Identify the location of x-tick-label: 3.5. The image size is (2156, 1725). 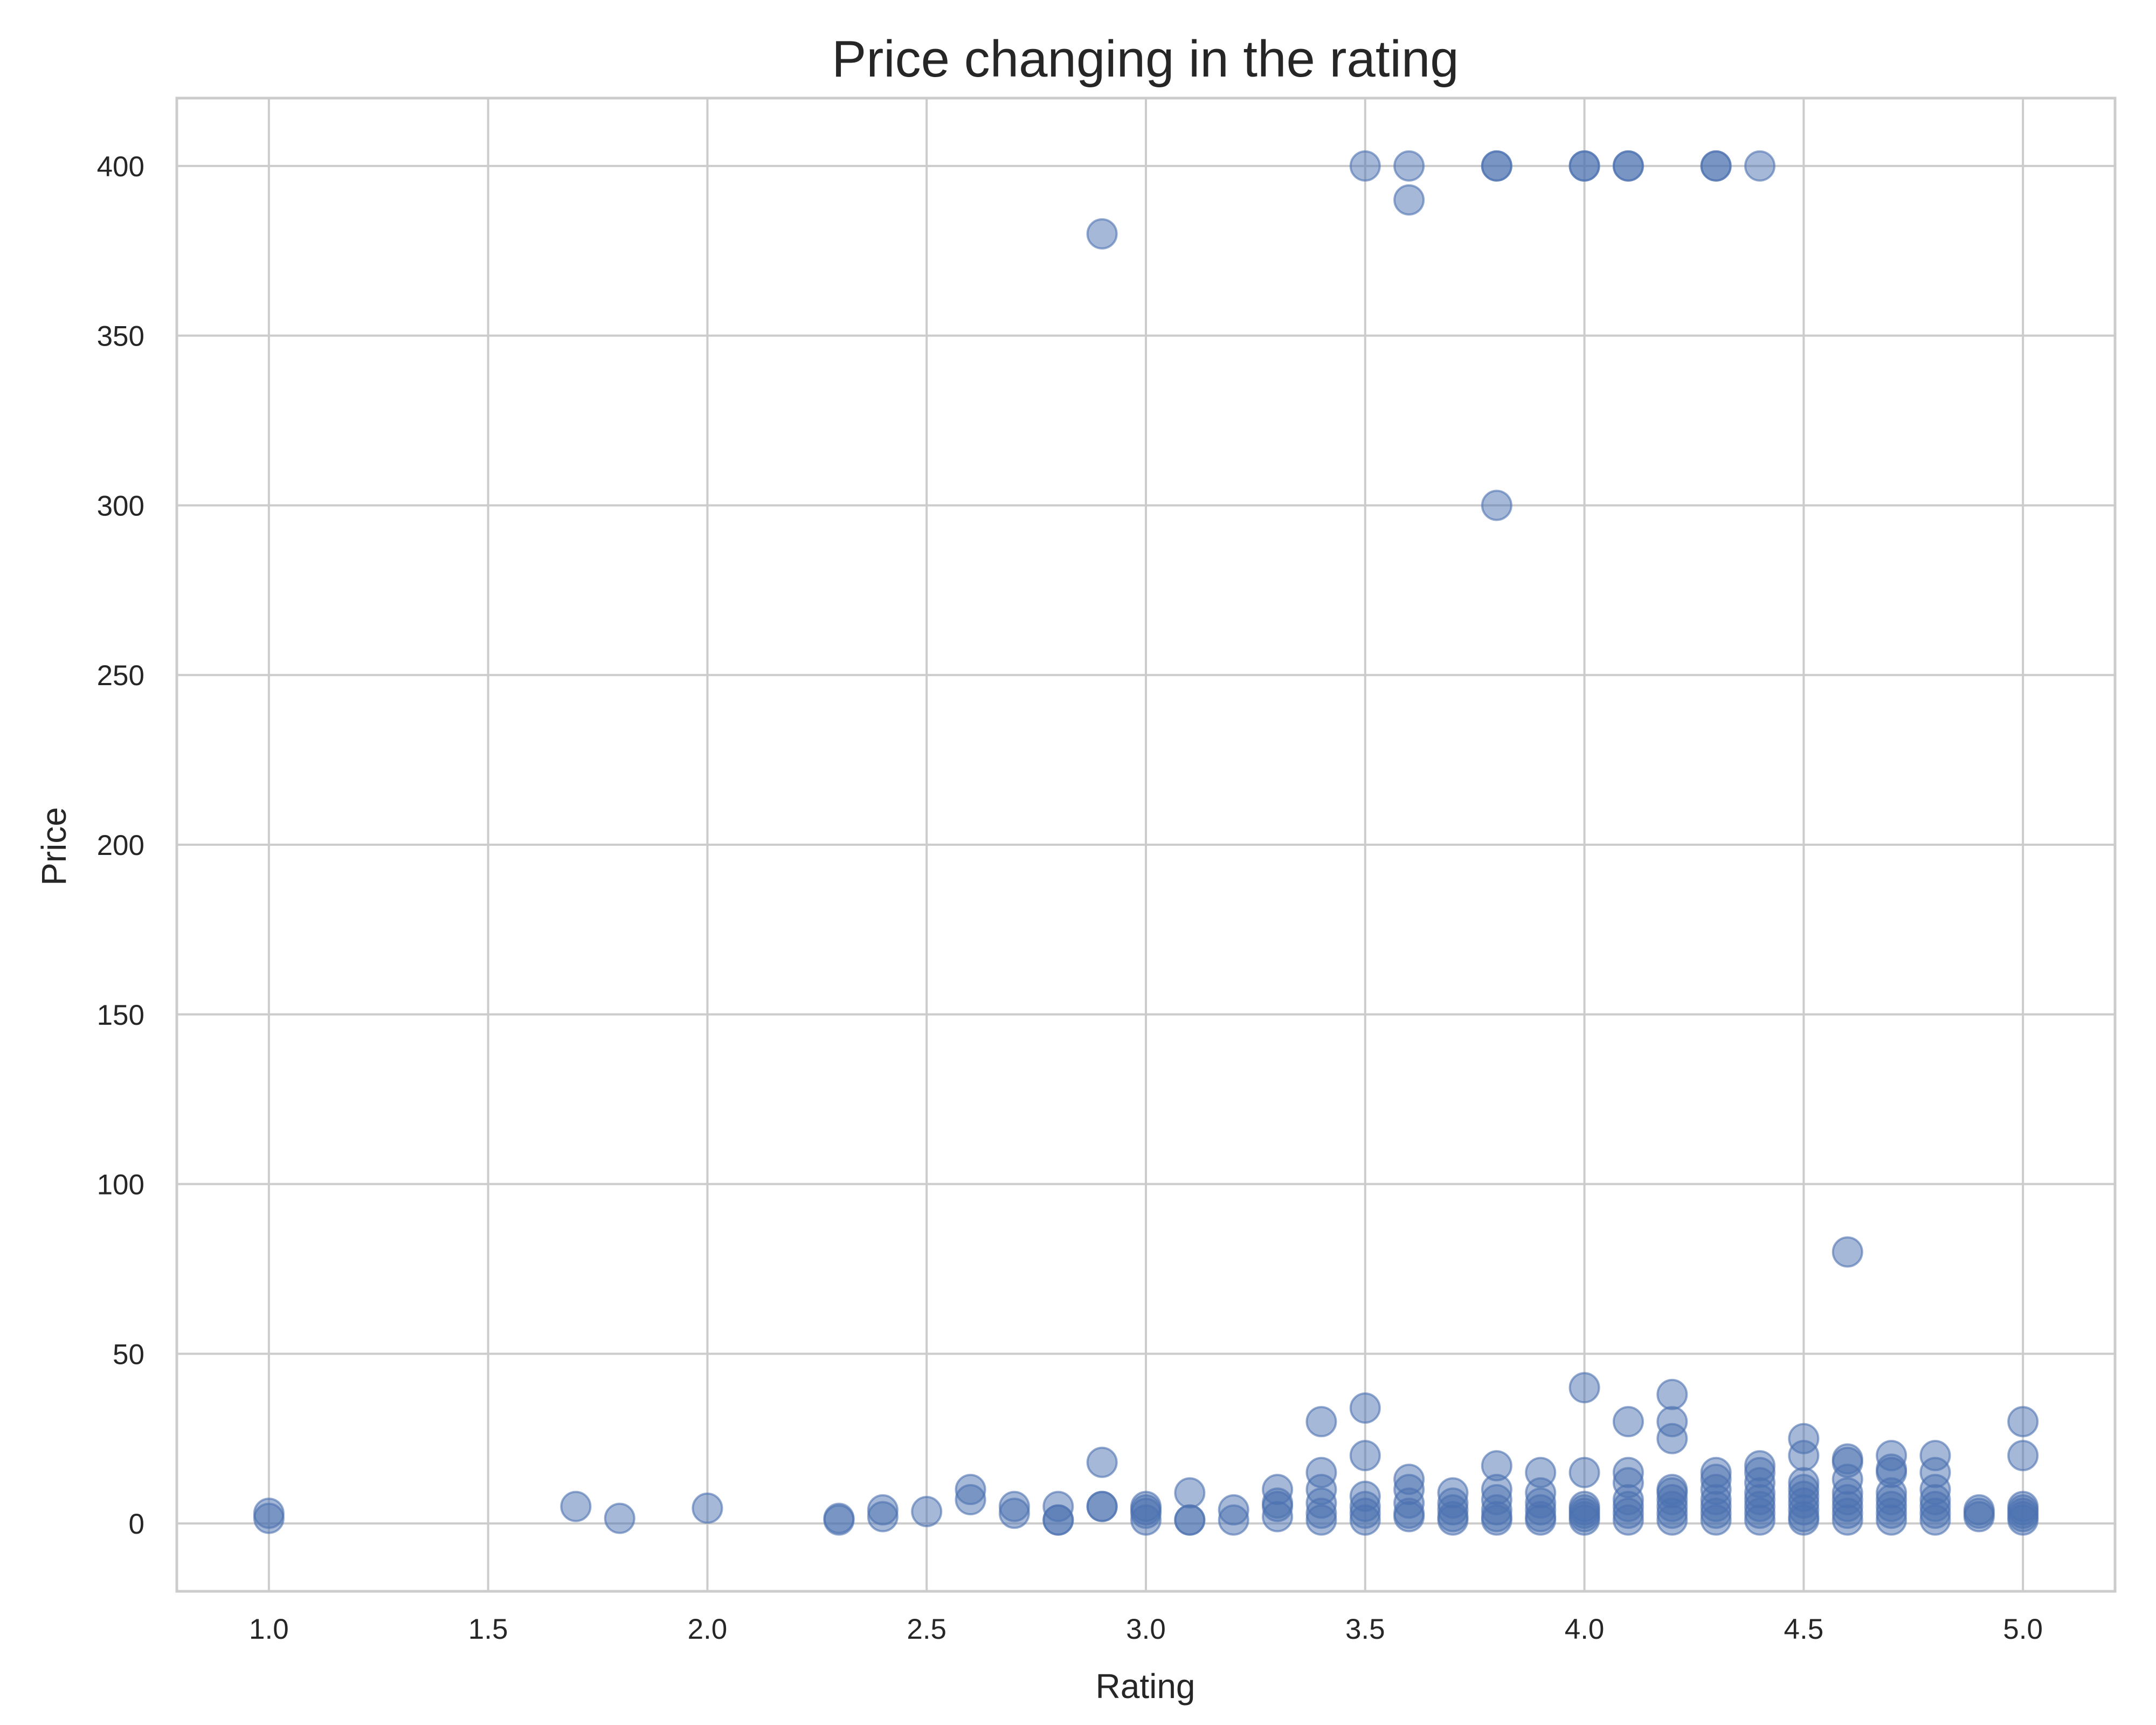
(1365, 1629).